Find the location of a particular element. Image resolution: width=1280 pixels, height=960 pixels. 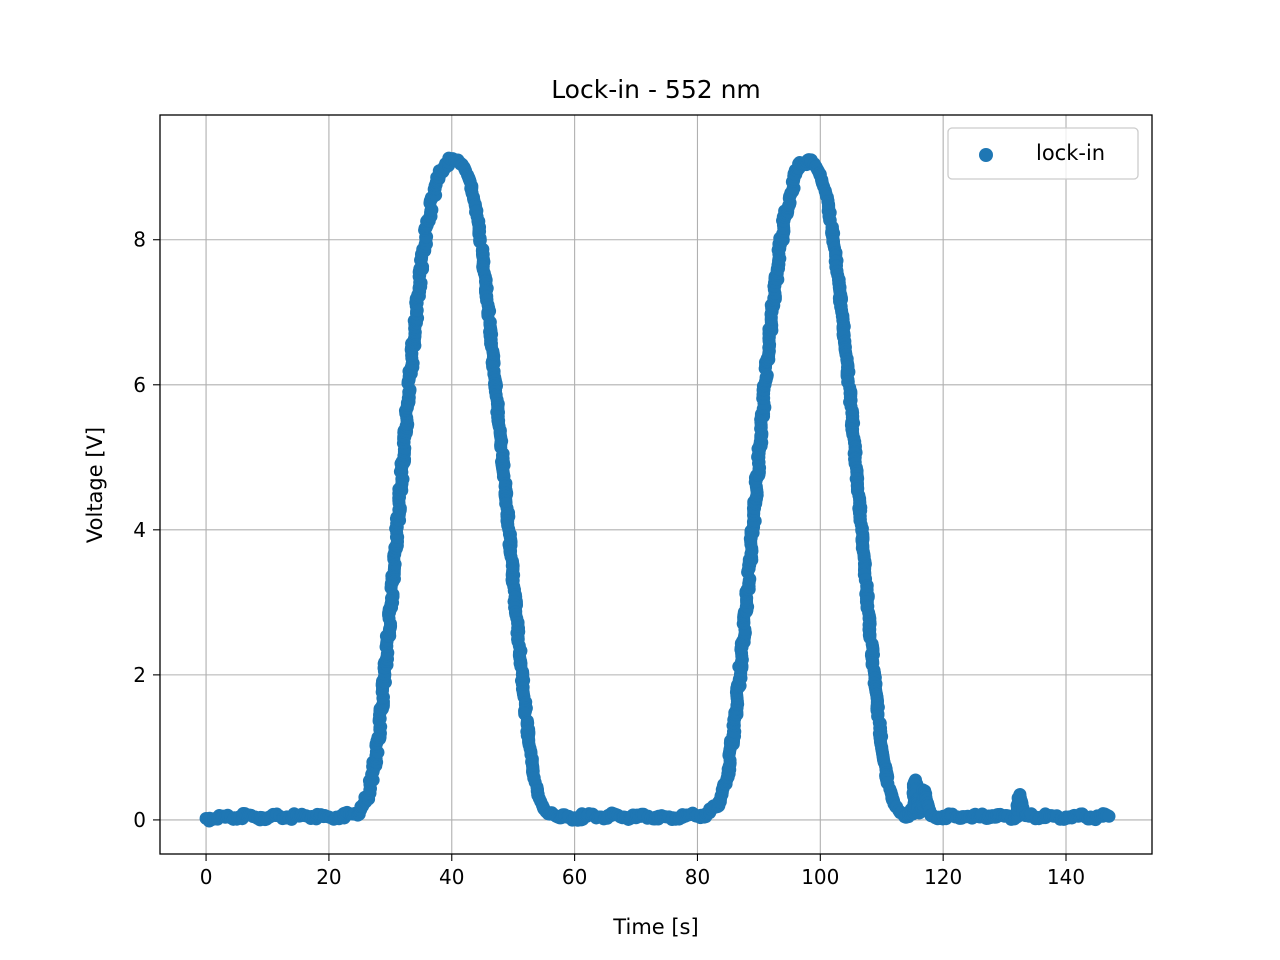

y-tick-label: 6 is located at coordinates (139, 385).